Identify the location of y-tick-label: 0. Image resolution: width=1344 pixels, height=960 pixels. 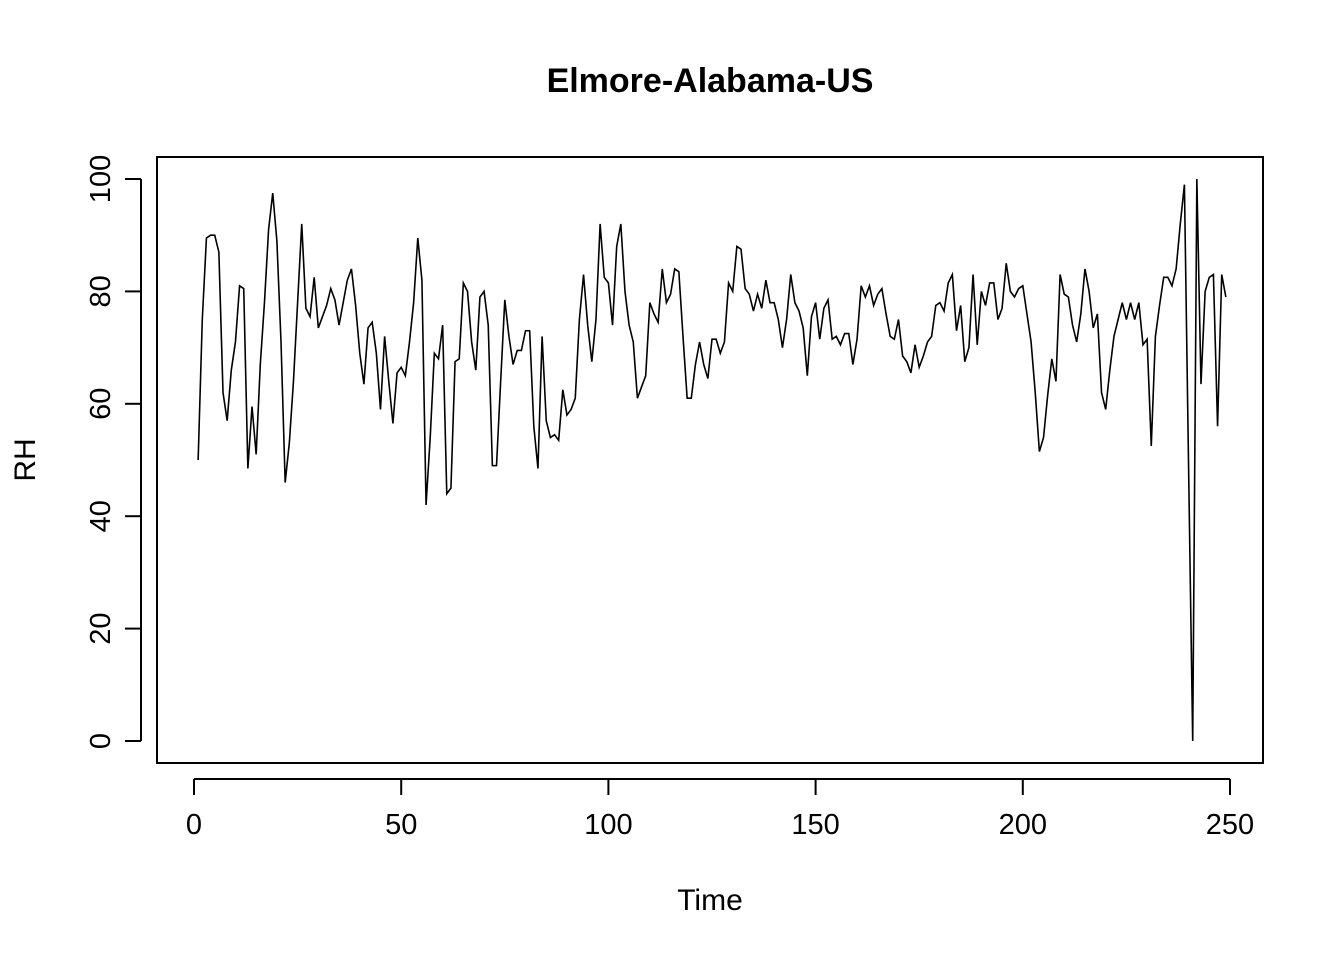
(101, 741).